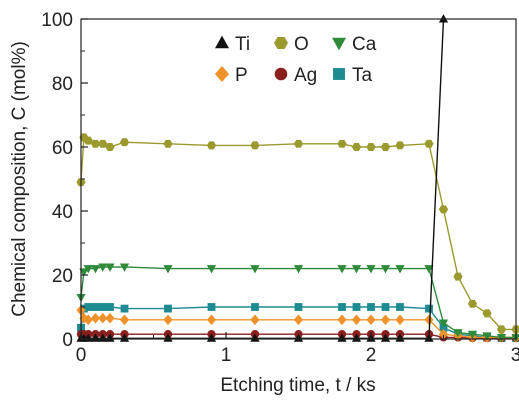  What do you see at coordinates (281, 43) in the screenshot?
I see `legend-marker-o` at bounding box center [281, 43].